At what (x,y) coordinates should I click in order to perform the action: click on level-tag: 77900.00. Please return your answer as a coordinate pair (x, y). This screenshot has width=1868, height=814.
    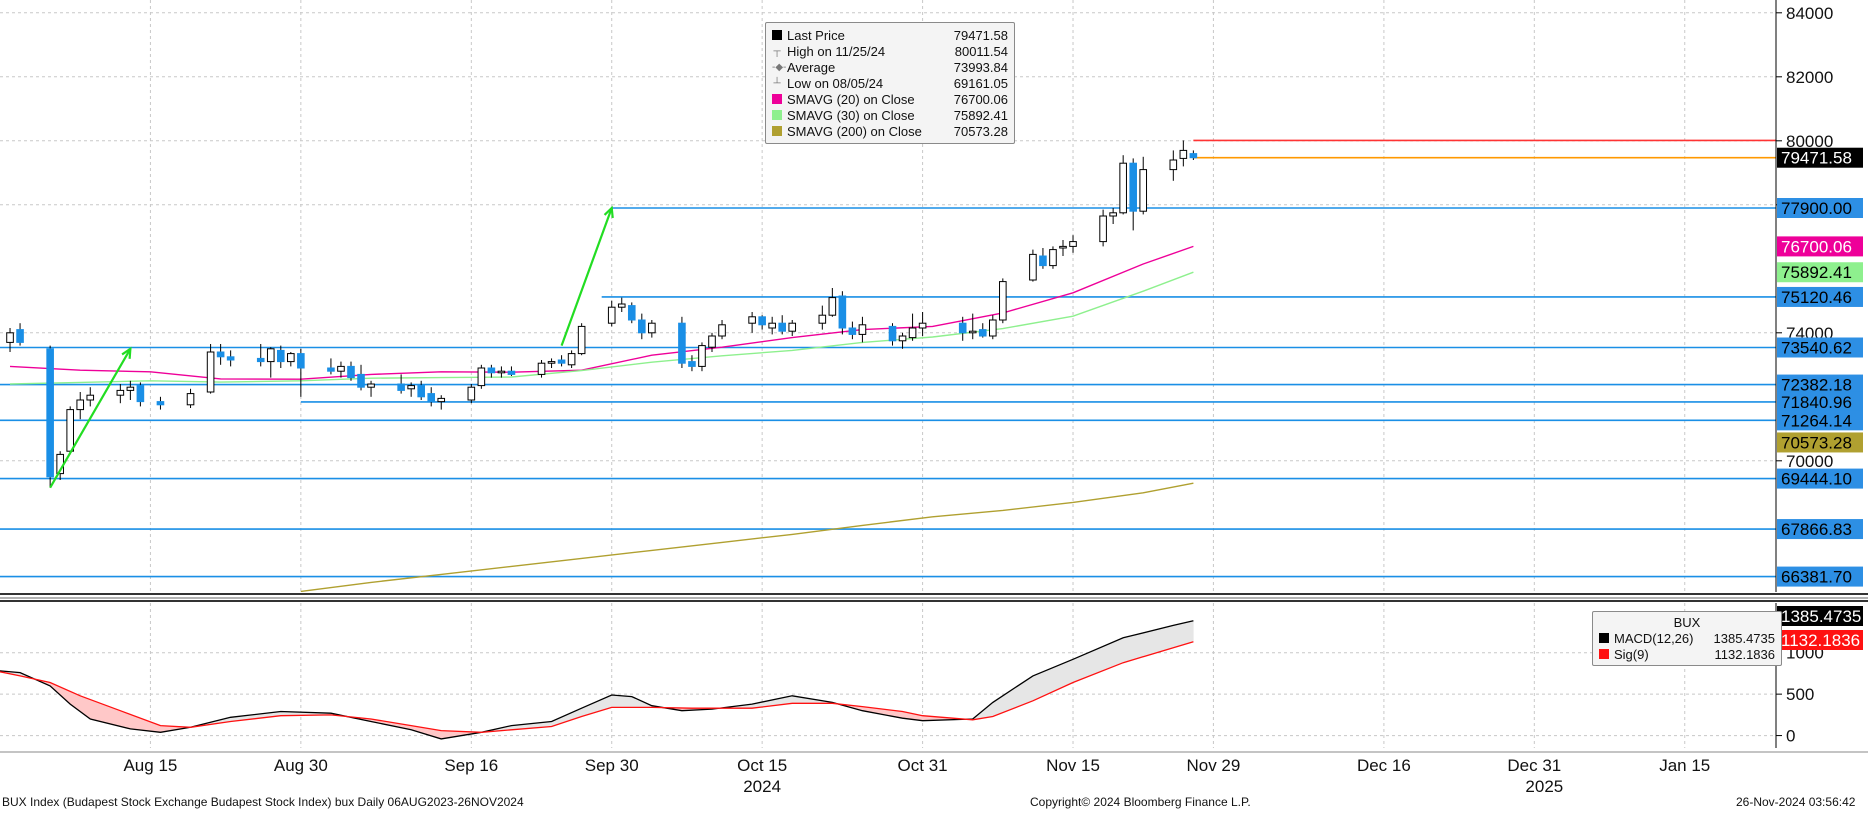
    Looking at the image, I should click on (1816, 208).